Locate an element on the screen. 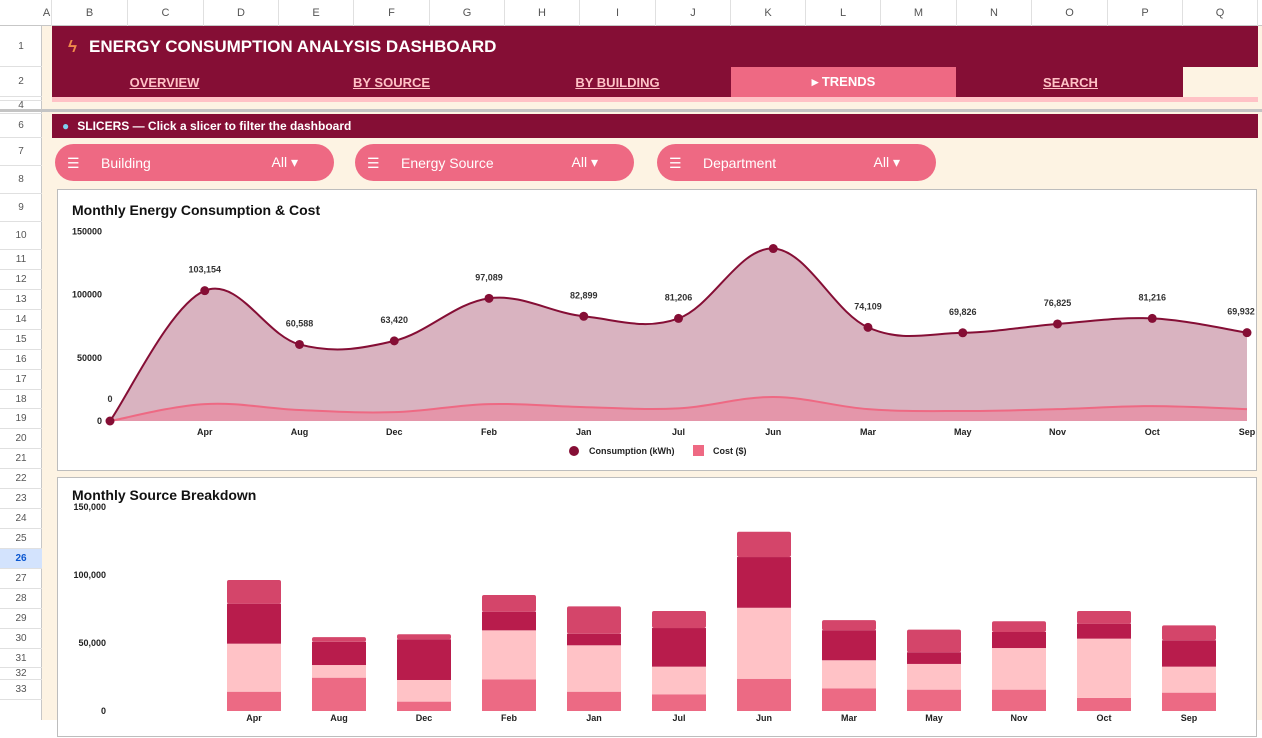  column-header-I: I is located at coordinates (618, 13).